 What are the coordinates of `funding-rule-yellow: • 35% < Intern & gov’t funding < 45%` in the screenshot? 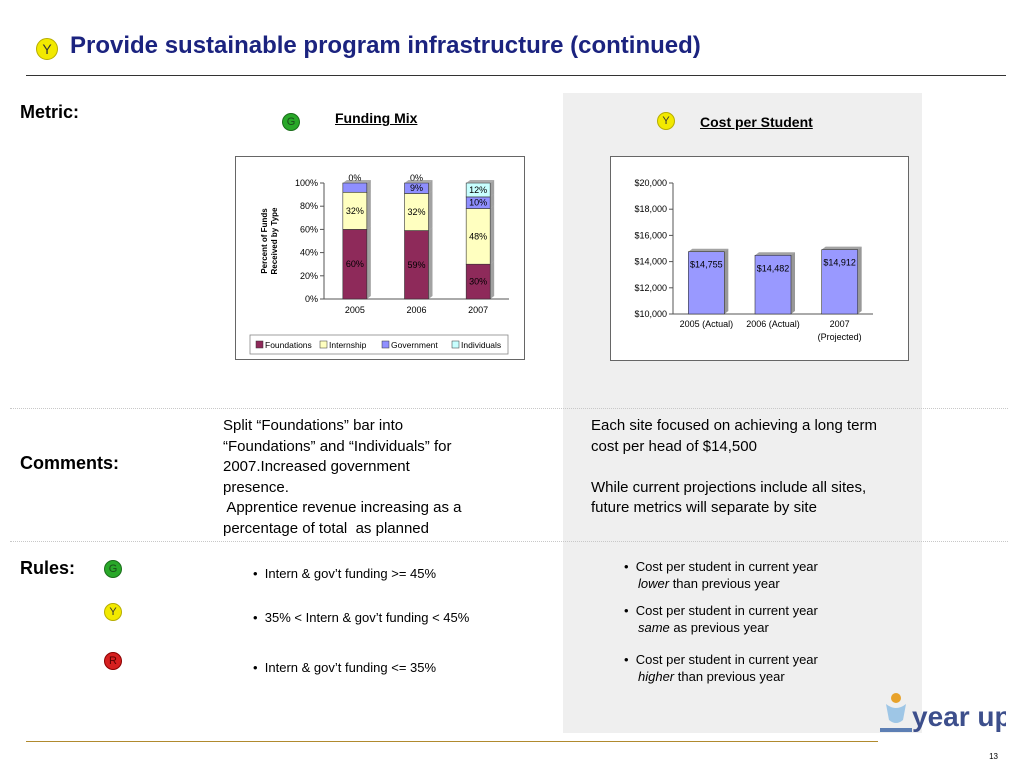 It's located at (361, 617).